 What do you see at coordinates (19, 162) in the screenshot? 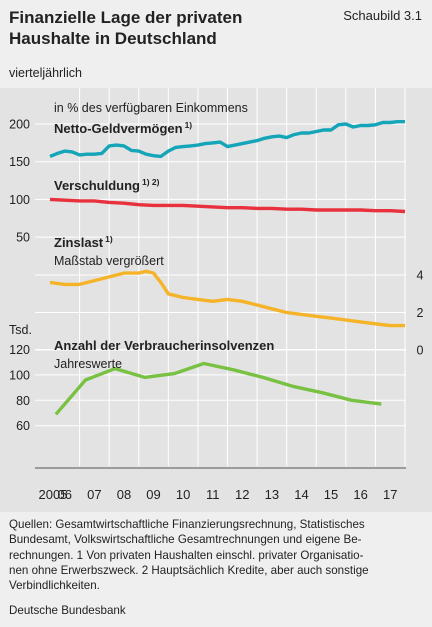
I see `y-tick-label: 150` at bounding box center [19, 162].